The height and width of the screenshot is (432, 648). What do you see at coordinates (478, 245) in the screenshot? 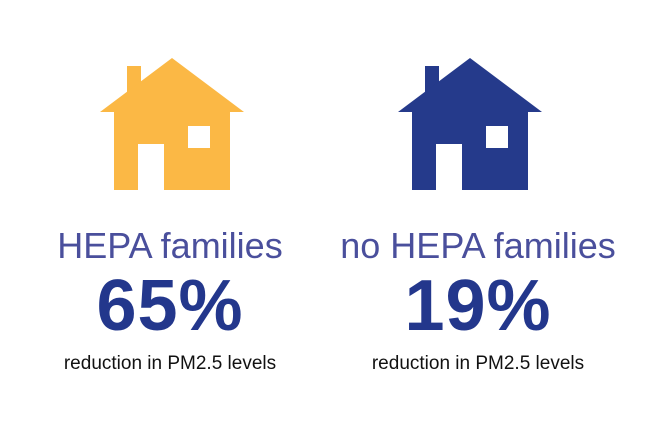
I see `group-label: no HEPA families` at bounding box center [478, 245].